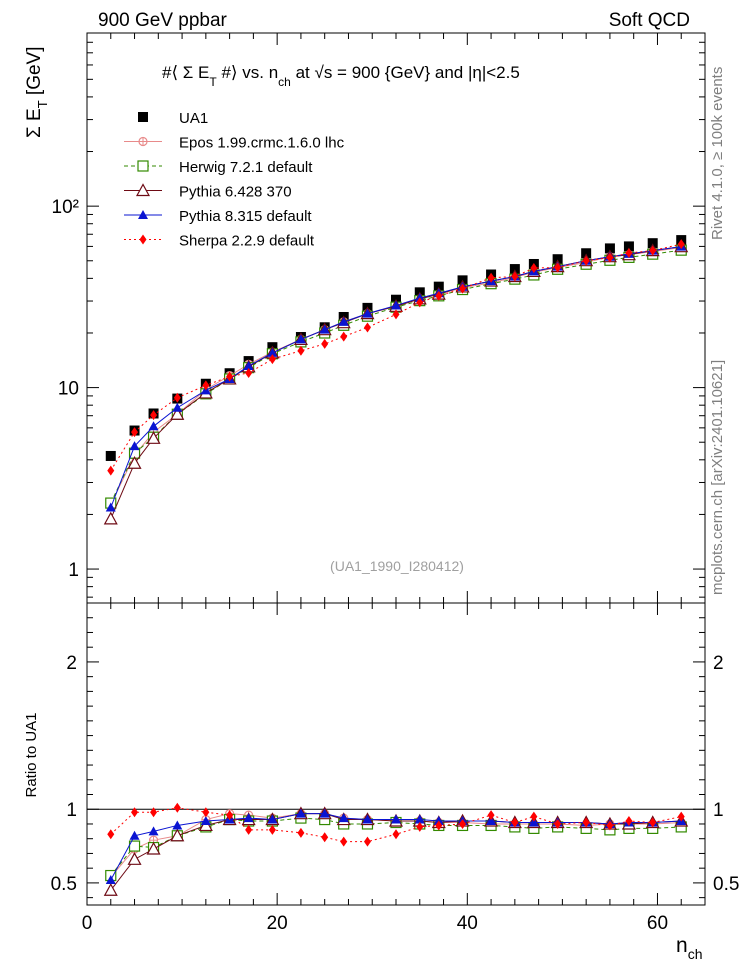  What do you see at coordinates (262, 143) in the screenshot?
I see `legend-label-1: Epos 1.99.crmc.1.6.0 lhc` at bounding box center [262, 143].